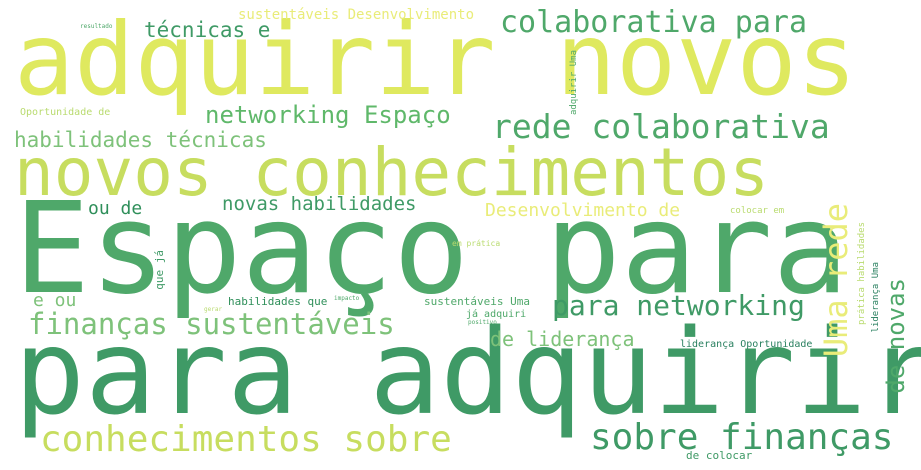 The height and width of the screenshot is (470, 921). What do you see at coordinates (140, 140) in the screenshot?
I see `word: habilidades técnicas` at bounding box center [140, 140].